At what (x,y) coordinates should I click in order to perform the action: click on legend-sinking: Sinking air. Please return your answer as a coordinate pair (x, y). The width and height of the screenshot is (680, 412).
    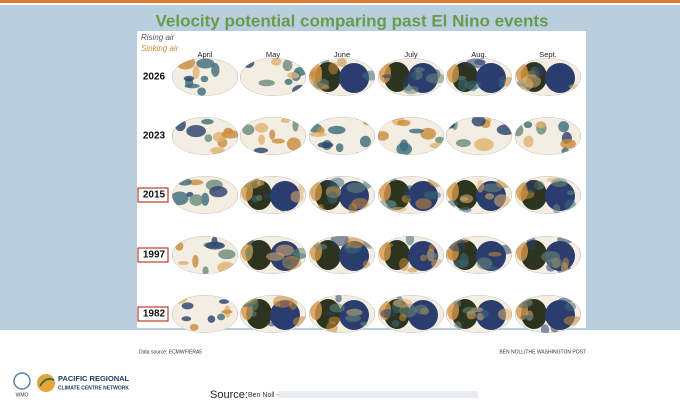
    Looking at the image, I should click on (160, 48).